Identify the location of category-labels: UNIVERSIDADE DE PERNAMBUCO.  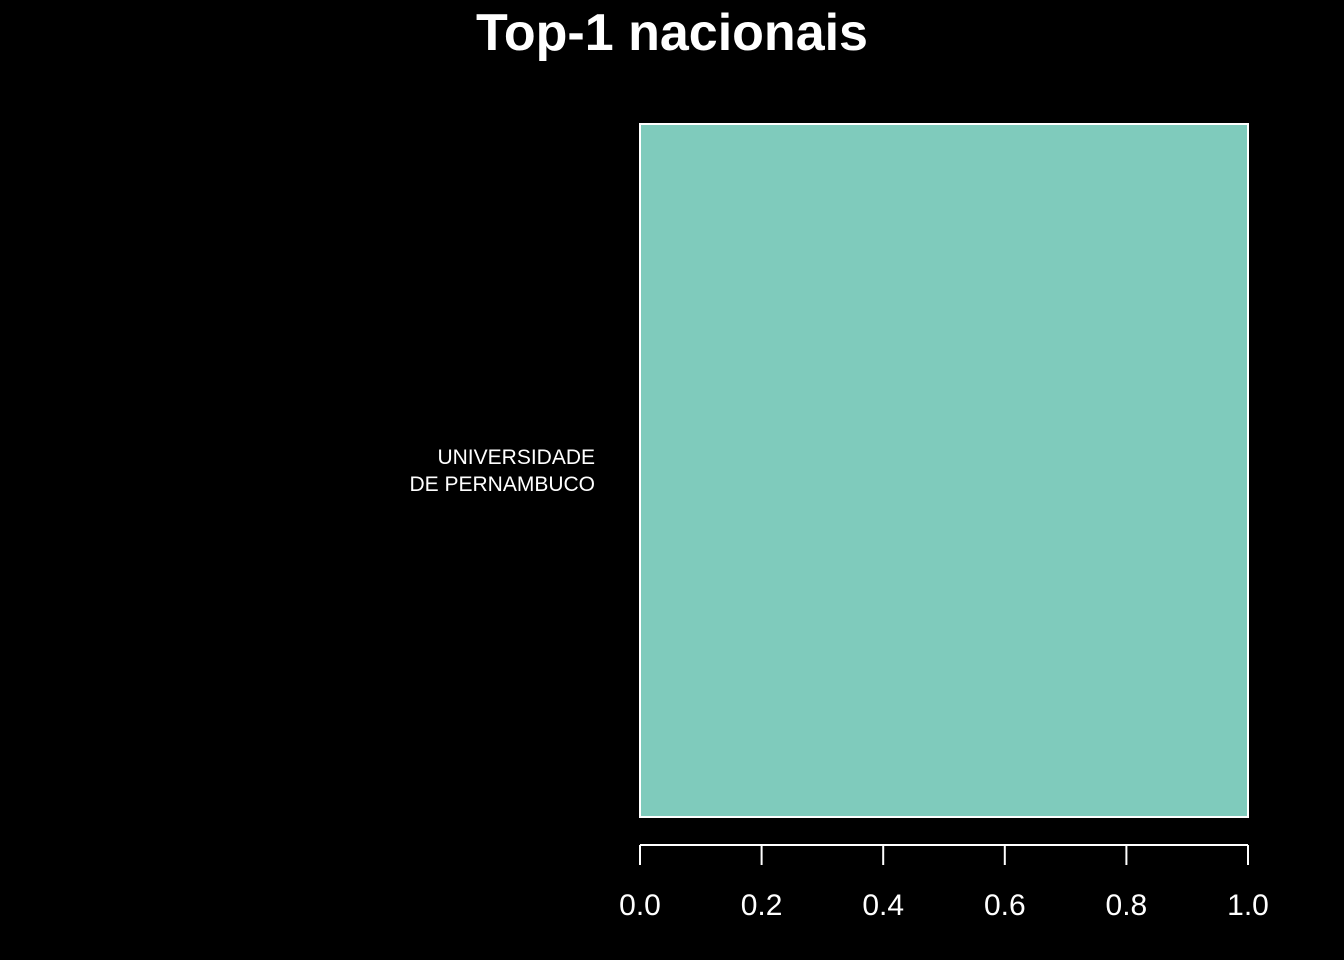
(502, 471).